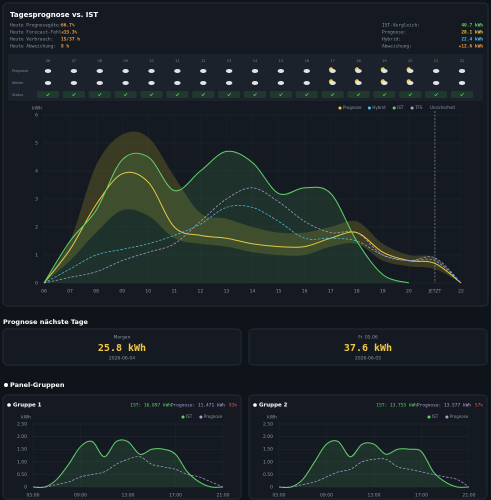  Describe the element at coordinates (36, 284) in the screenshot. I see `y-tick-label: 0` at that location.